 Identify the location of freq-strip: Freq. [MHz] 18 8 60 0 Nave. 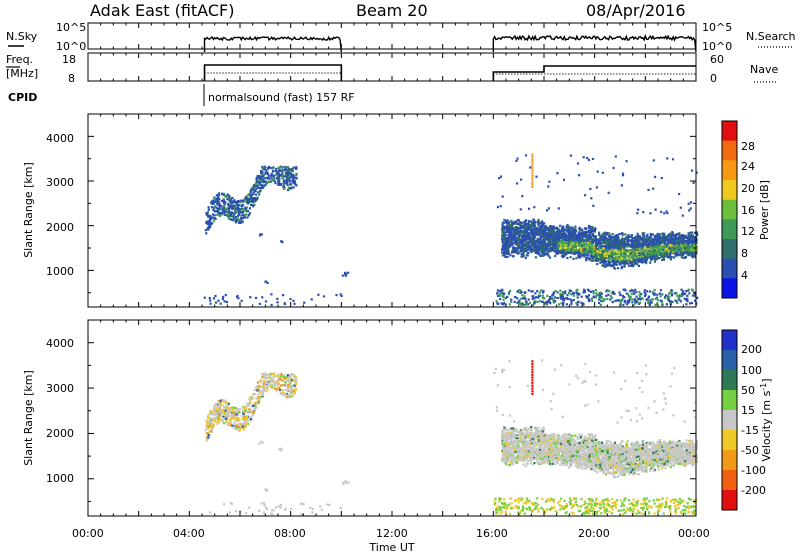
(392, 68).